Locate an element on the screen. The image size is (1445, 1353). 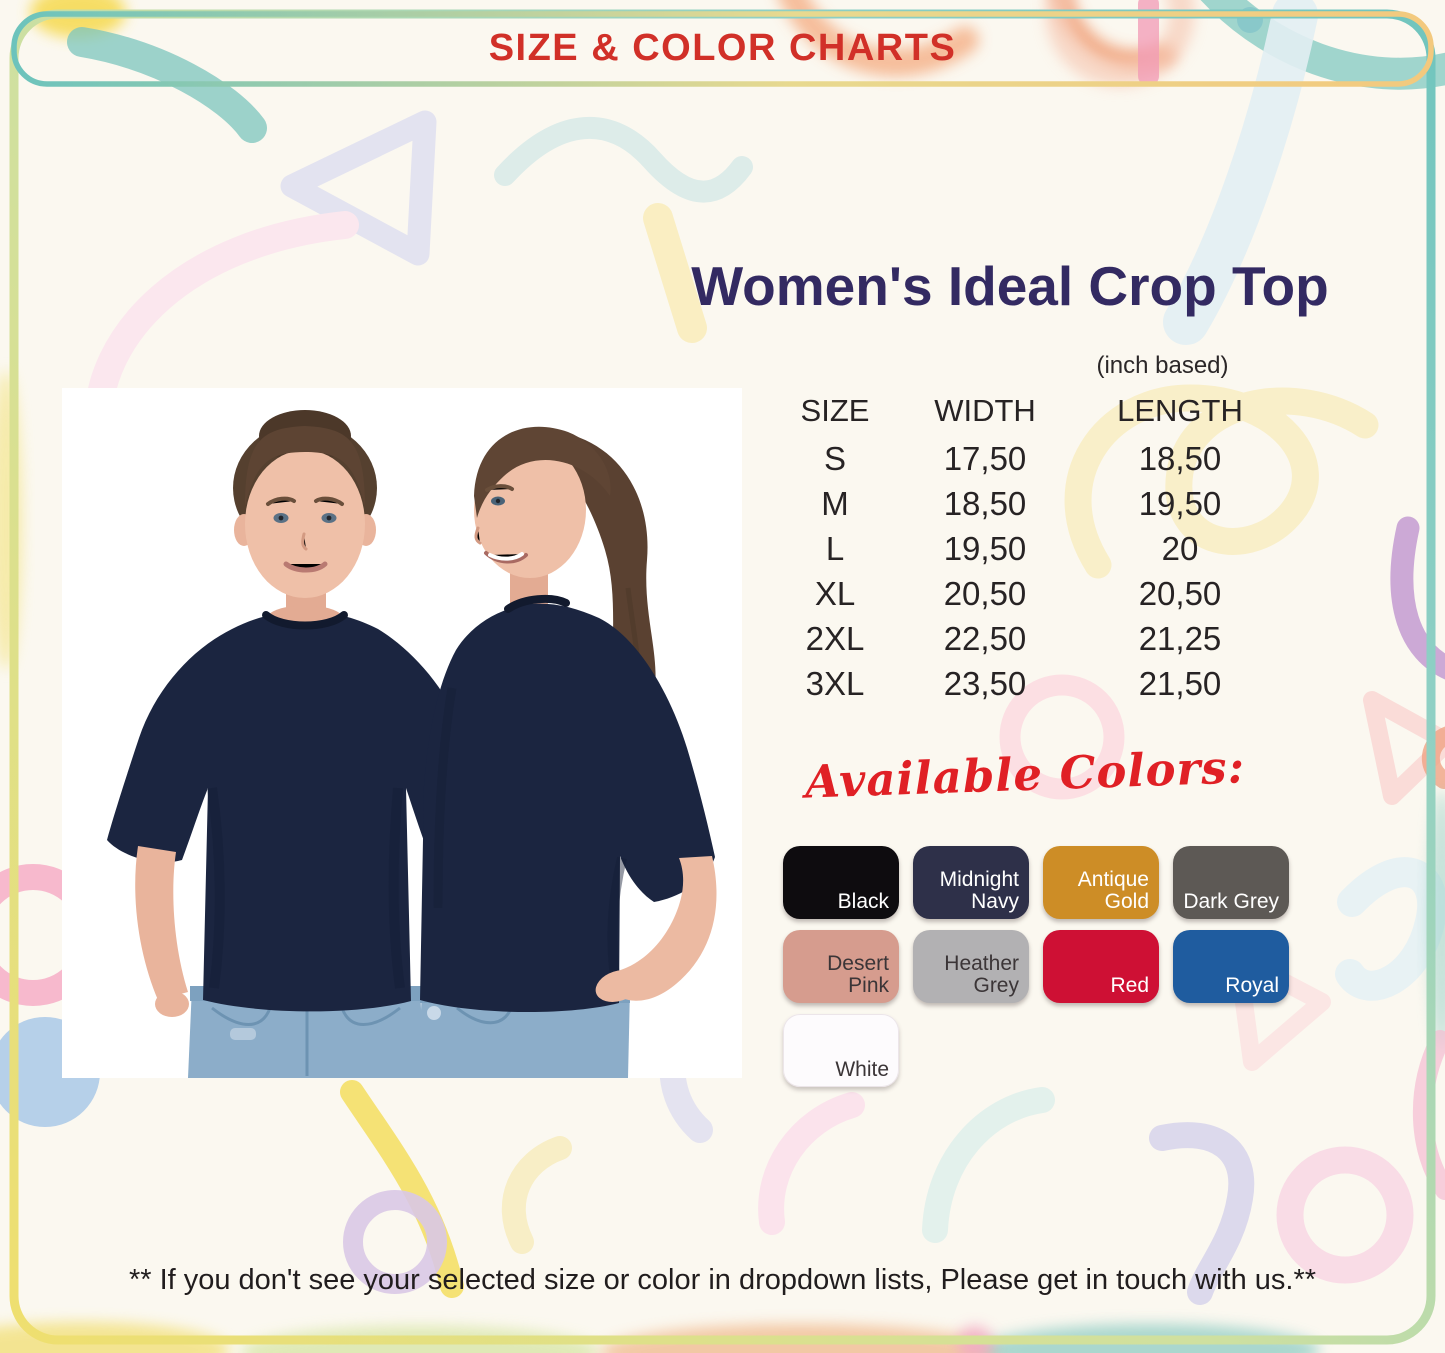
column-header-size: SIZE is located at coordinates (835, 410).